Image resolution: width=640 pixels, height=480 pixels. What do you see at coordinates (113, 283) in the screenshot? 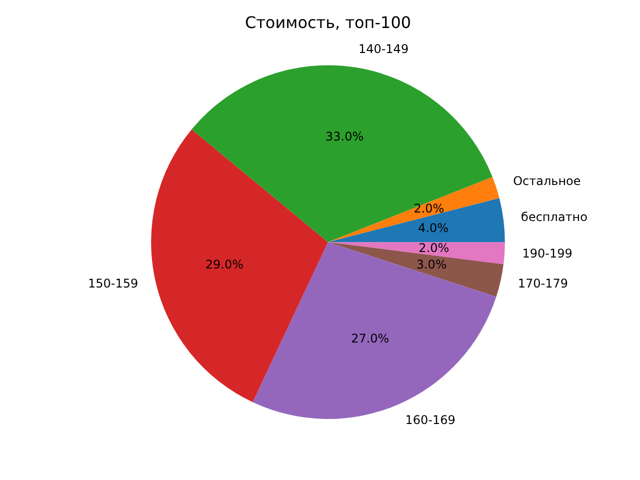
I see `slice-label: 150-159` at bounding box center [113, 283].